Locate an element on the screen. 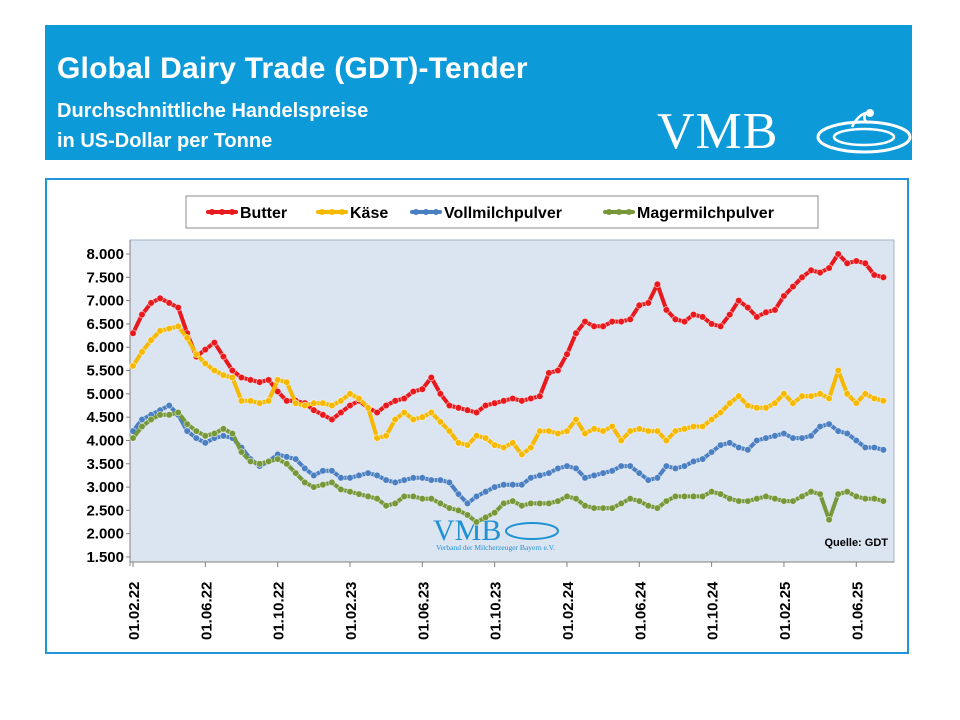  vmb-logo: VMB is located at coordinates (784, 131).